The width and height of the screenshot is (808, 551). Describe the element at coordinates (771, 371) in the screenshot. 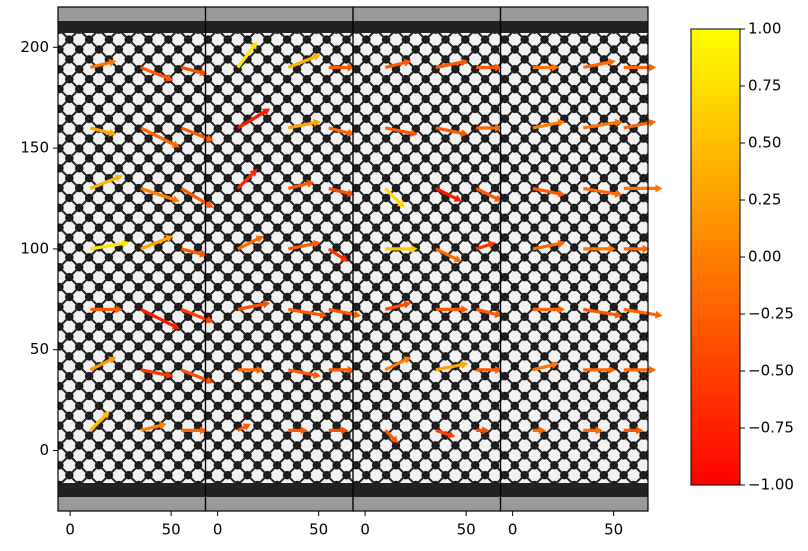

I see `colorbar-tick-label: −0.50` at that location.